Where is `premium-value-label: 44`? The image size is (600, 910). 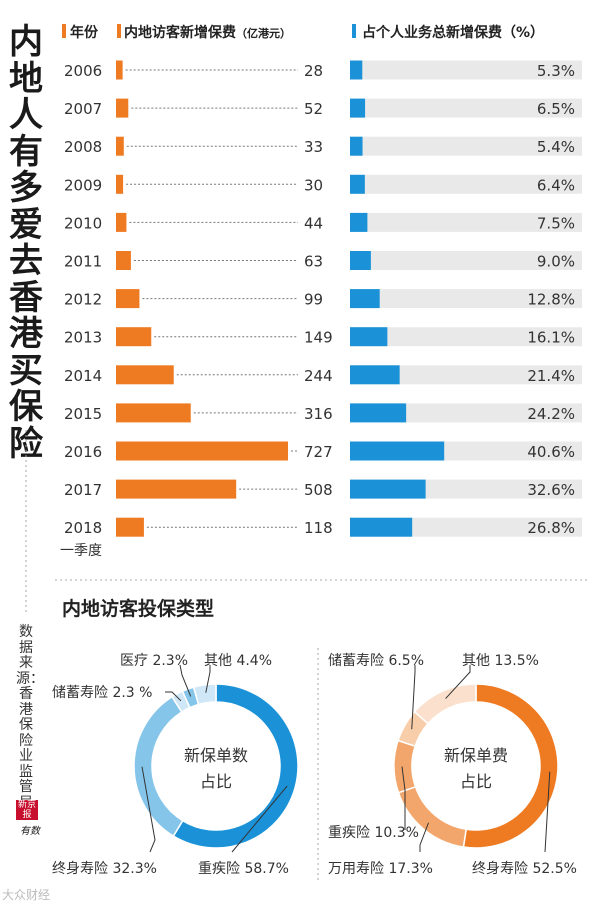
premium-value-label: 44 is located at coordinates (313, 223).